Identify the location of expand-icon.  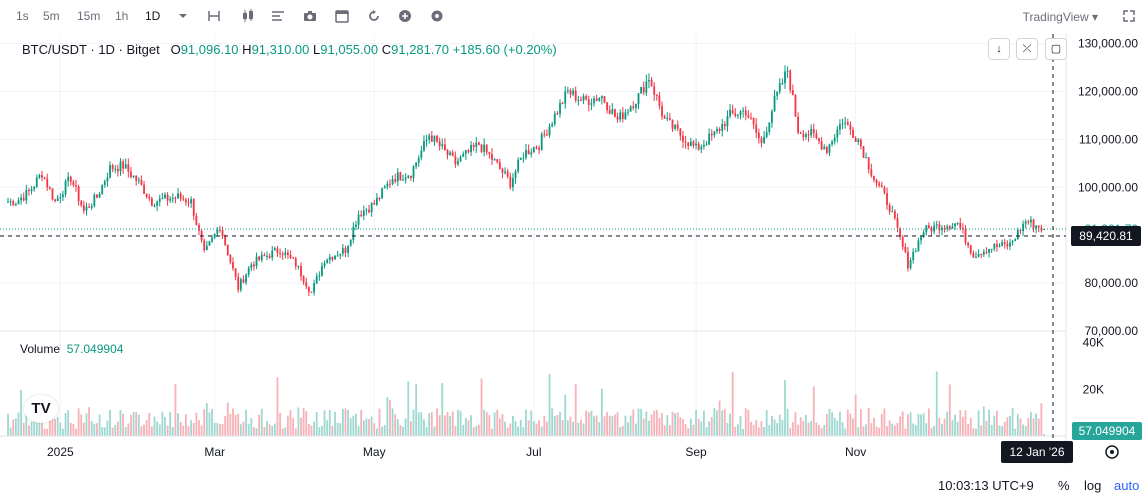
(1129, 16).